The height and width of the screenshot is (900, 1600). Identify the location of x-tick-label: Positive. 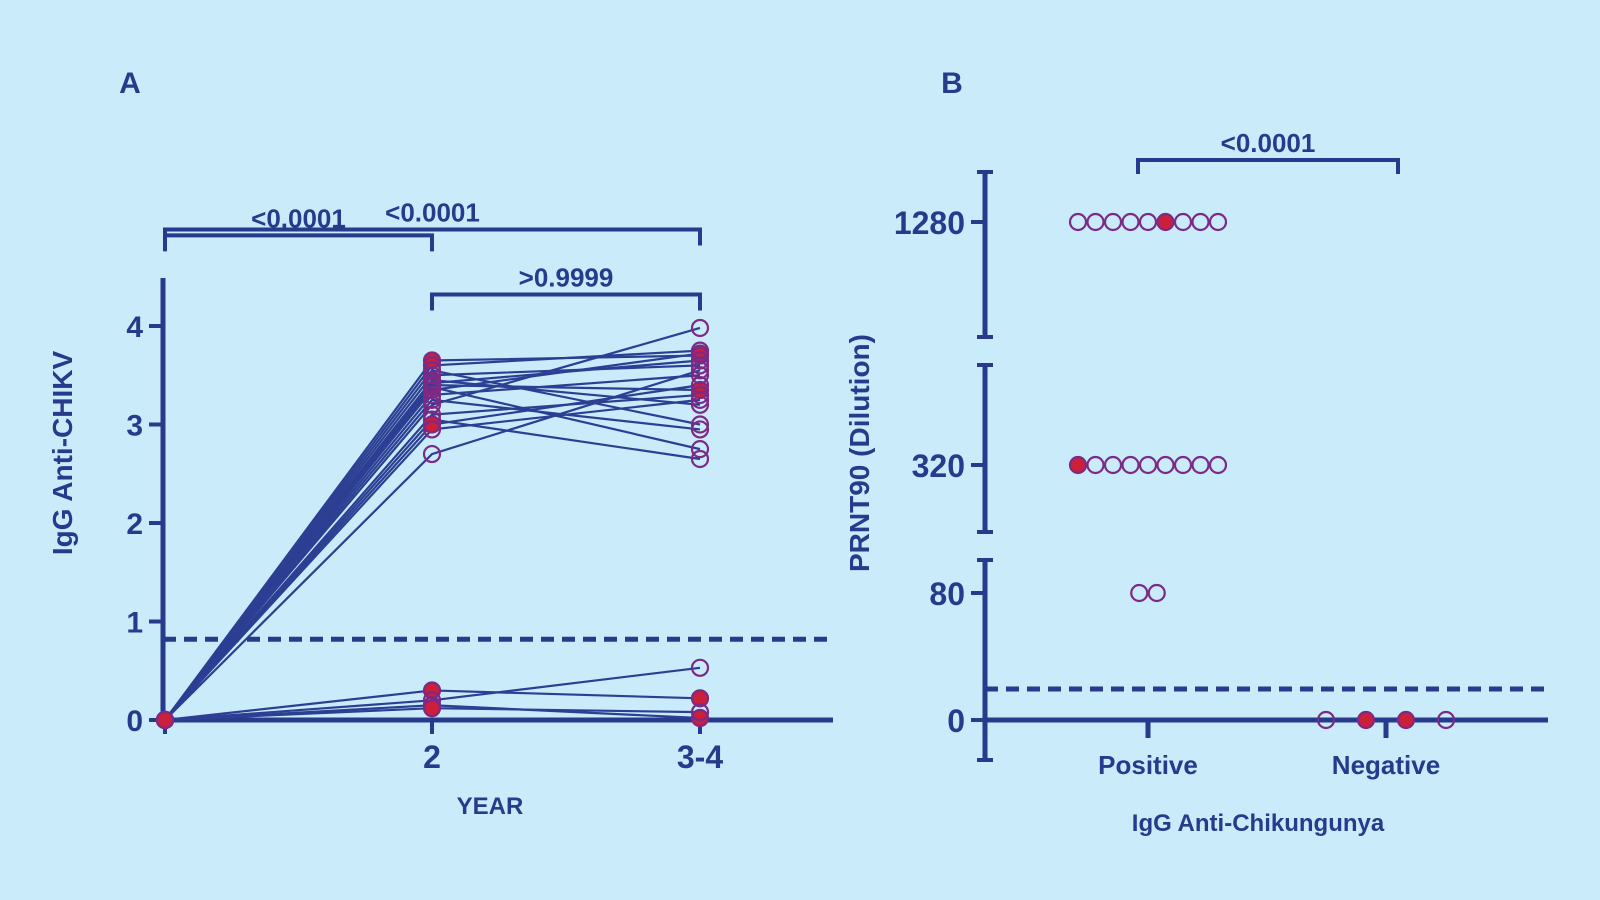
(1148, 765).